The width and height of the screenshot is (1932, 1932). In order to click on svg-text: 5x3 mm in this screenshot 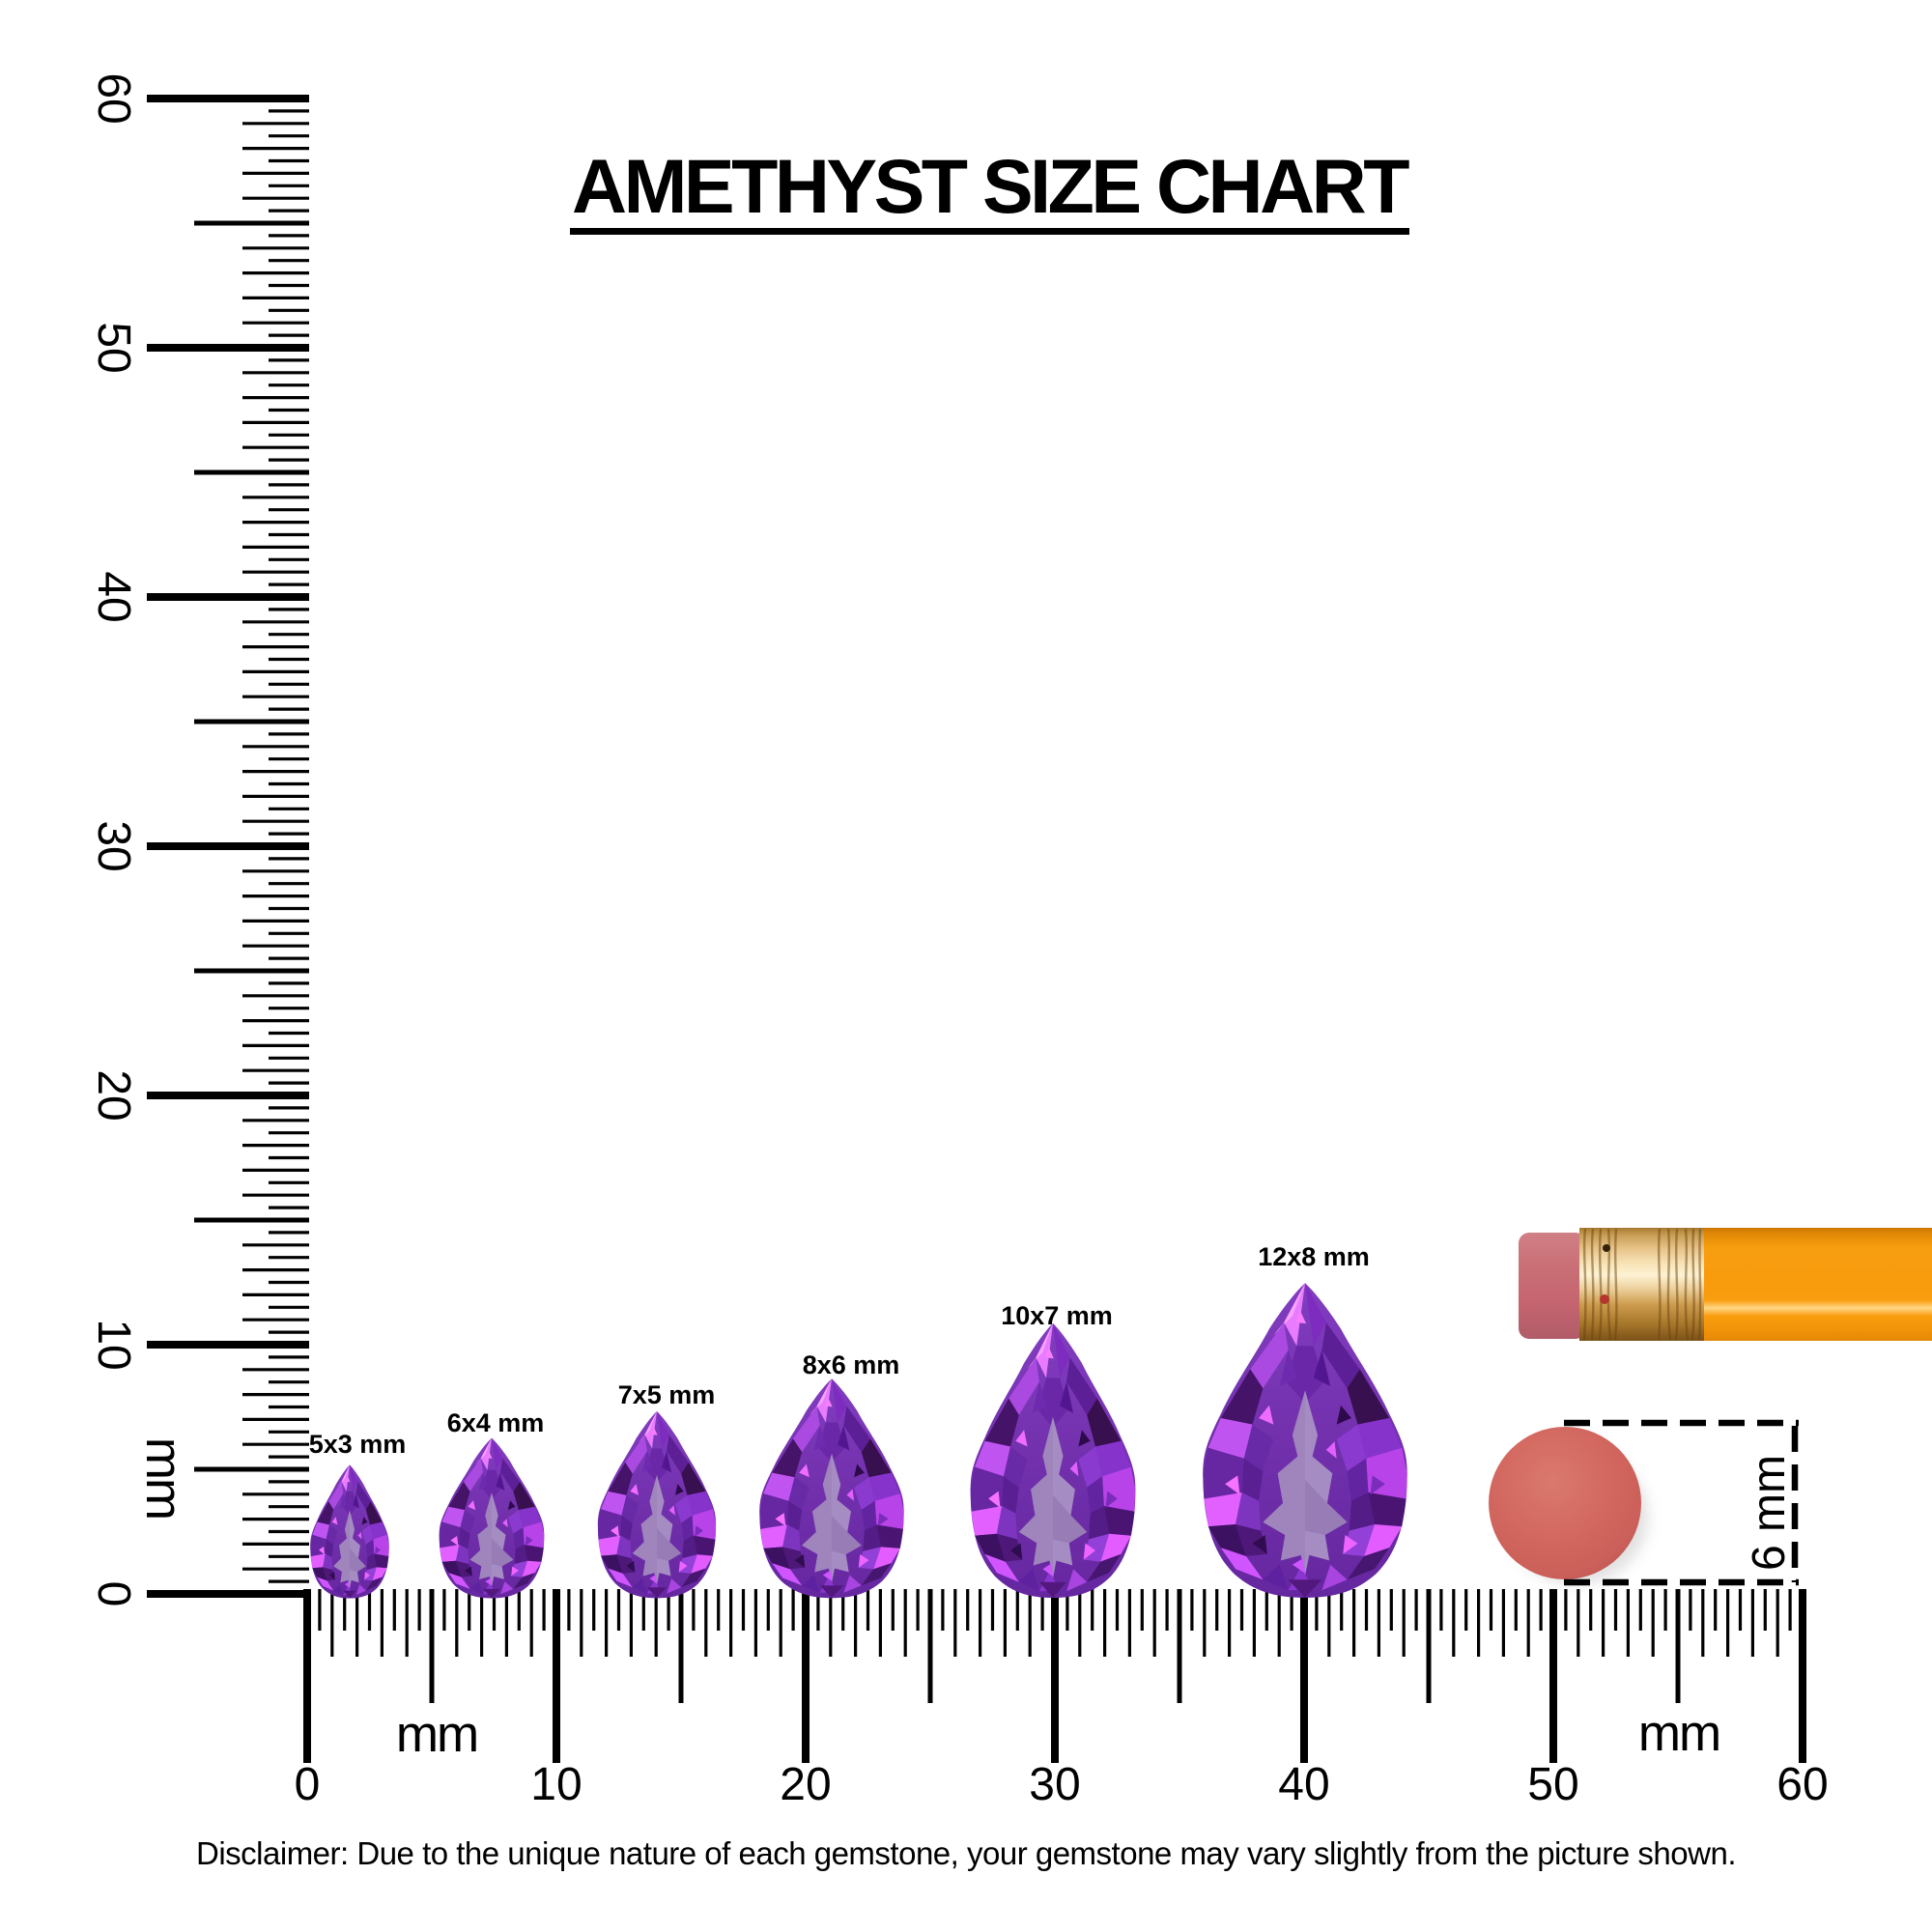, I will do `click(358, 1444)`.